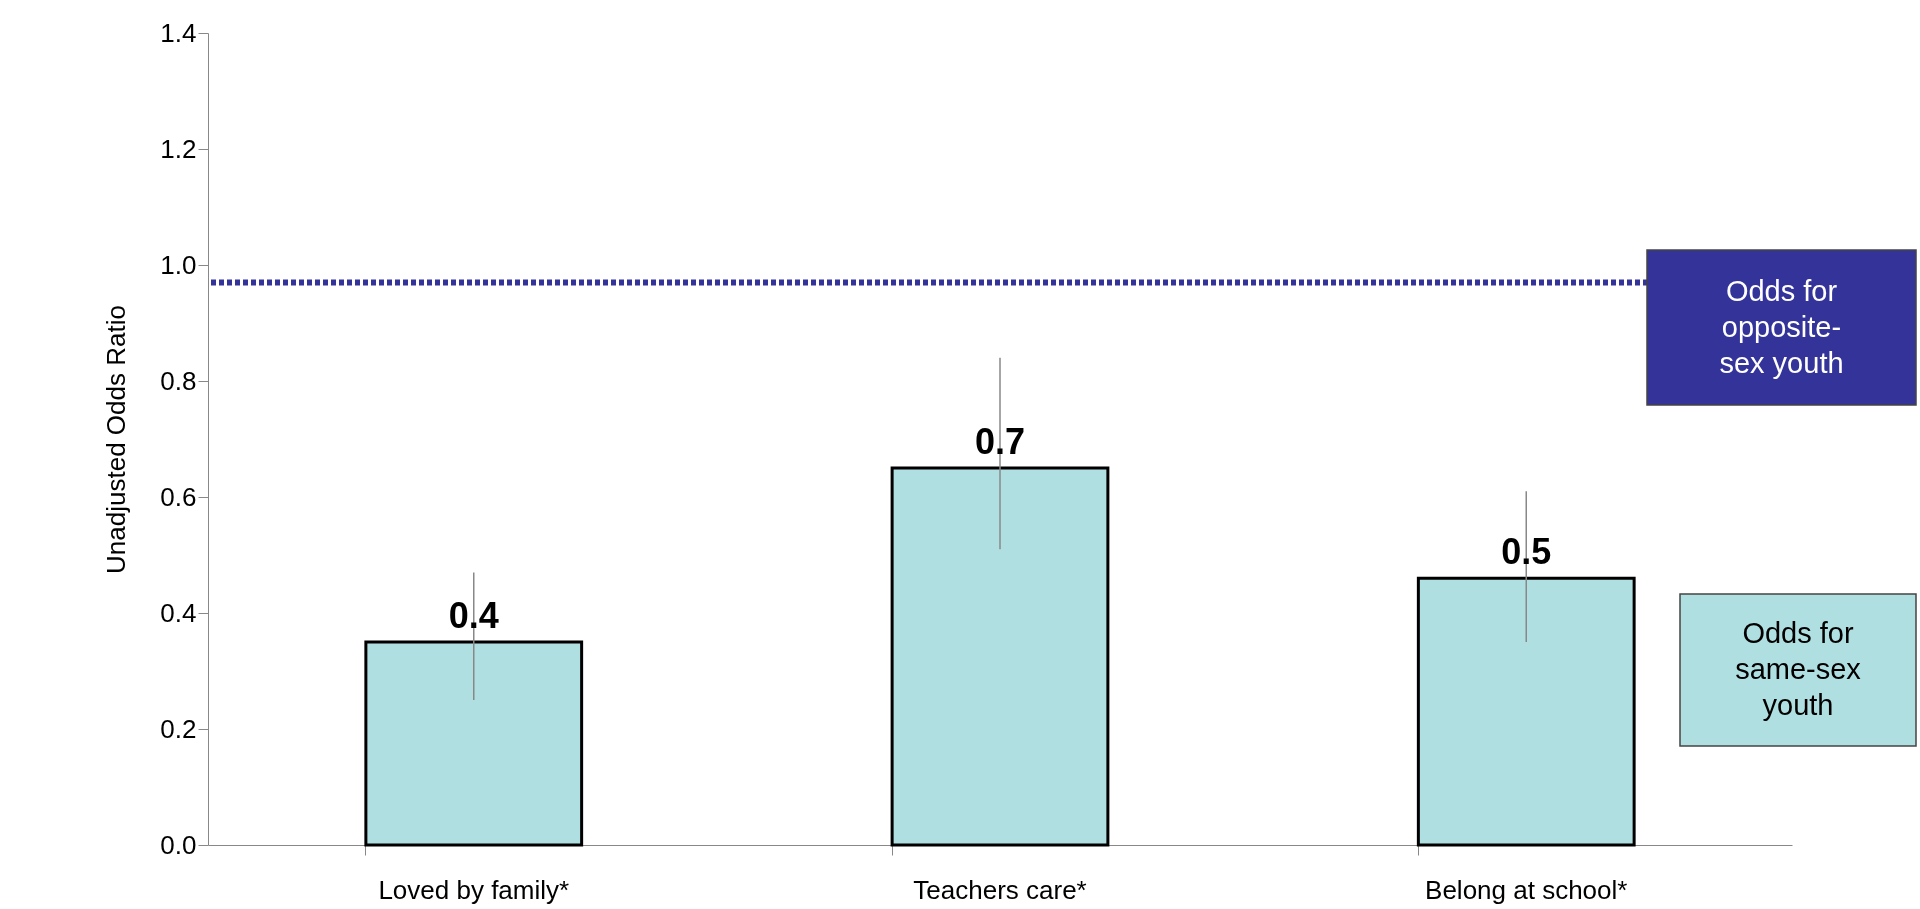 The height and width of the screenshot is (909, 1920). What do you see at coordinates (1000, 441) in the screenshot?
I see `data-label: 0.7` at bounding box center [1000, 441].